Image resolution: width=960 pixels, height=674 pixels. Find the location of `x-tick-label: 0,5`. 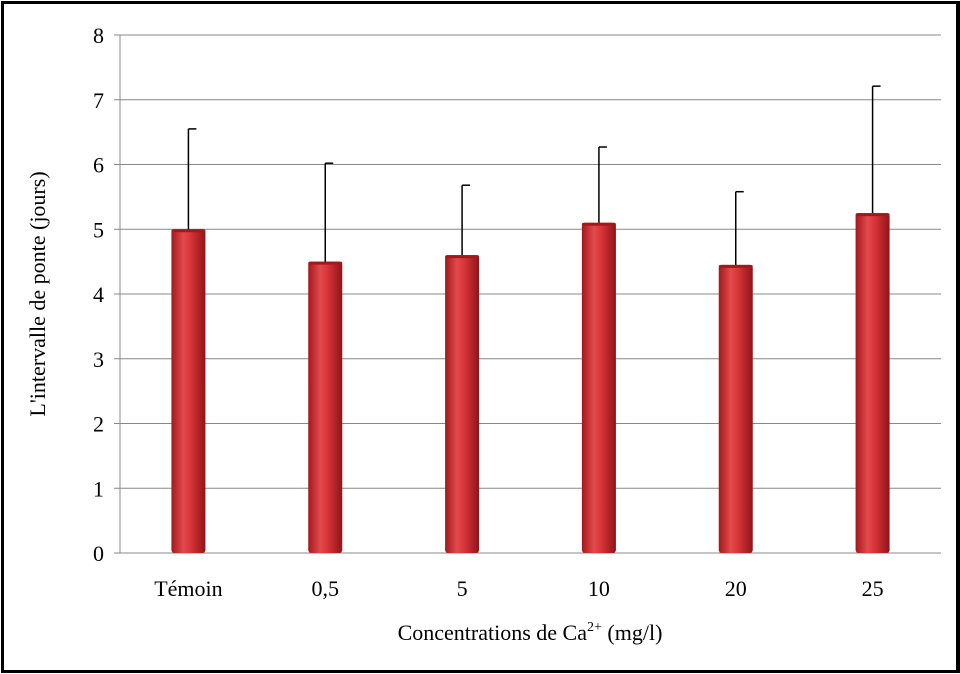

x-tick-label: 0,5 is located at coordinates (326, 588).